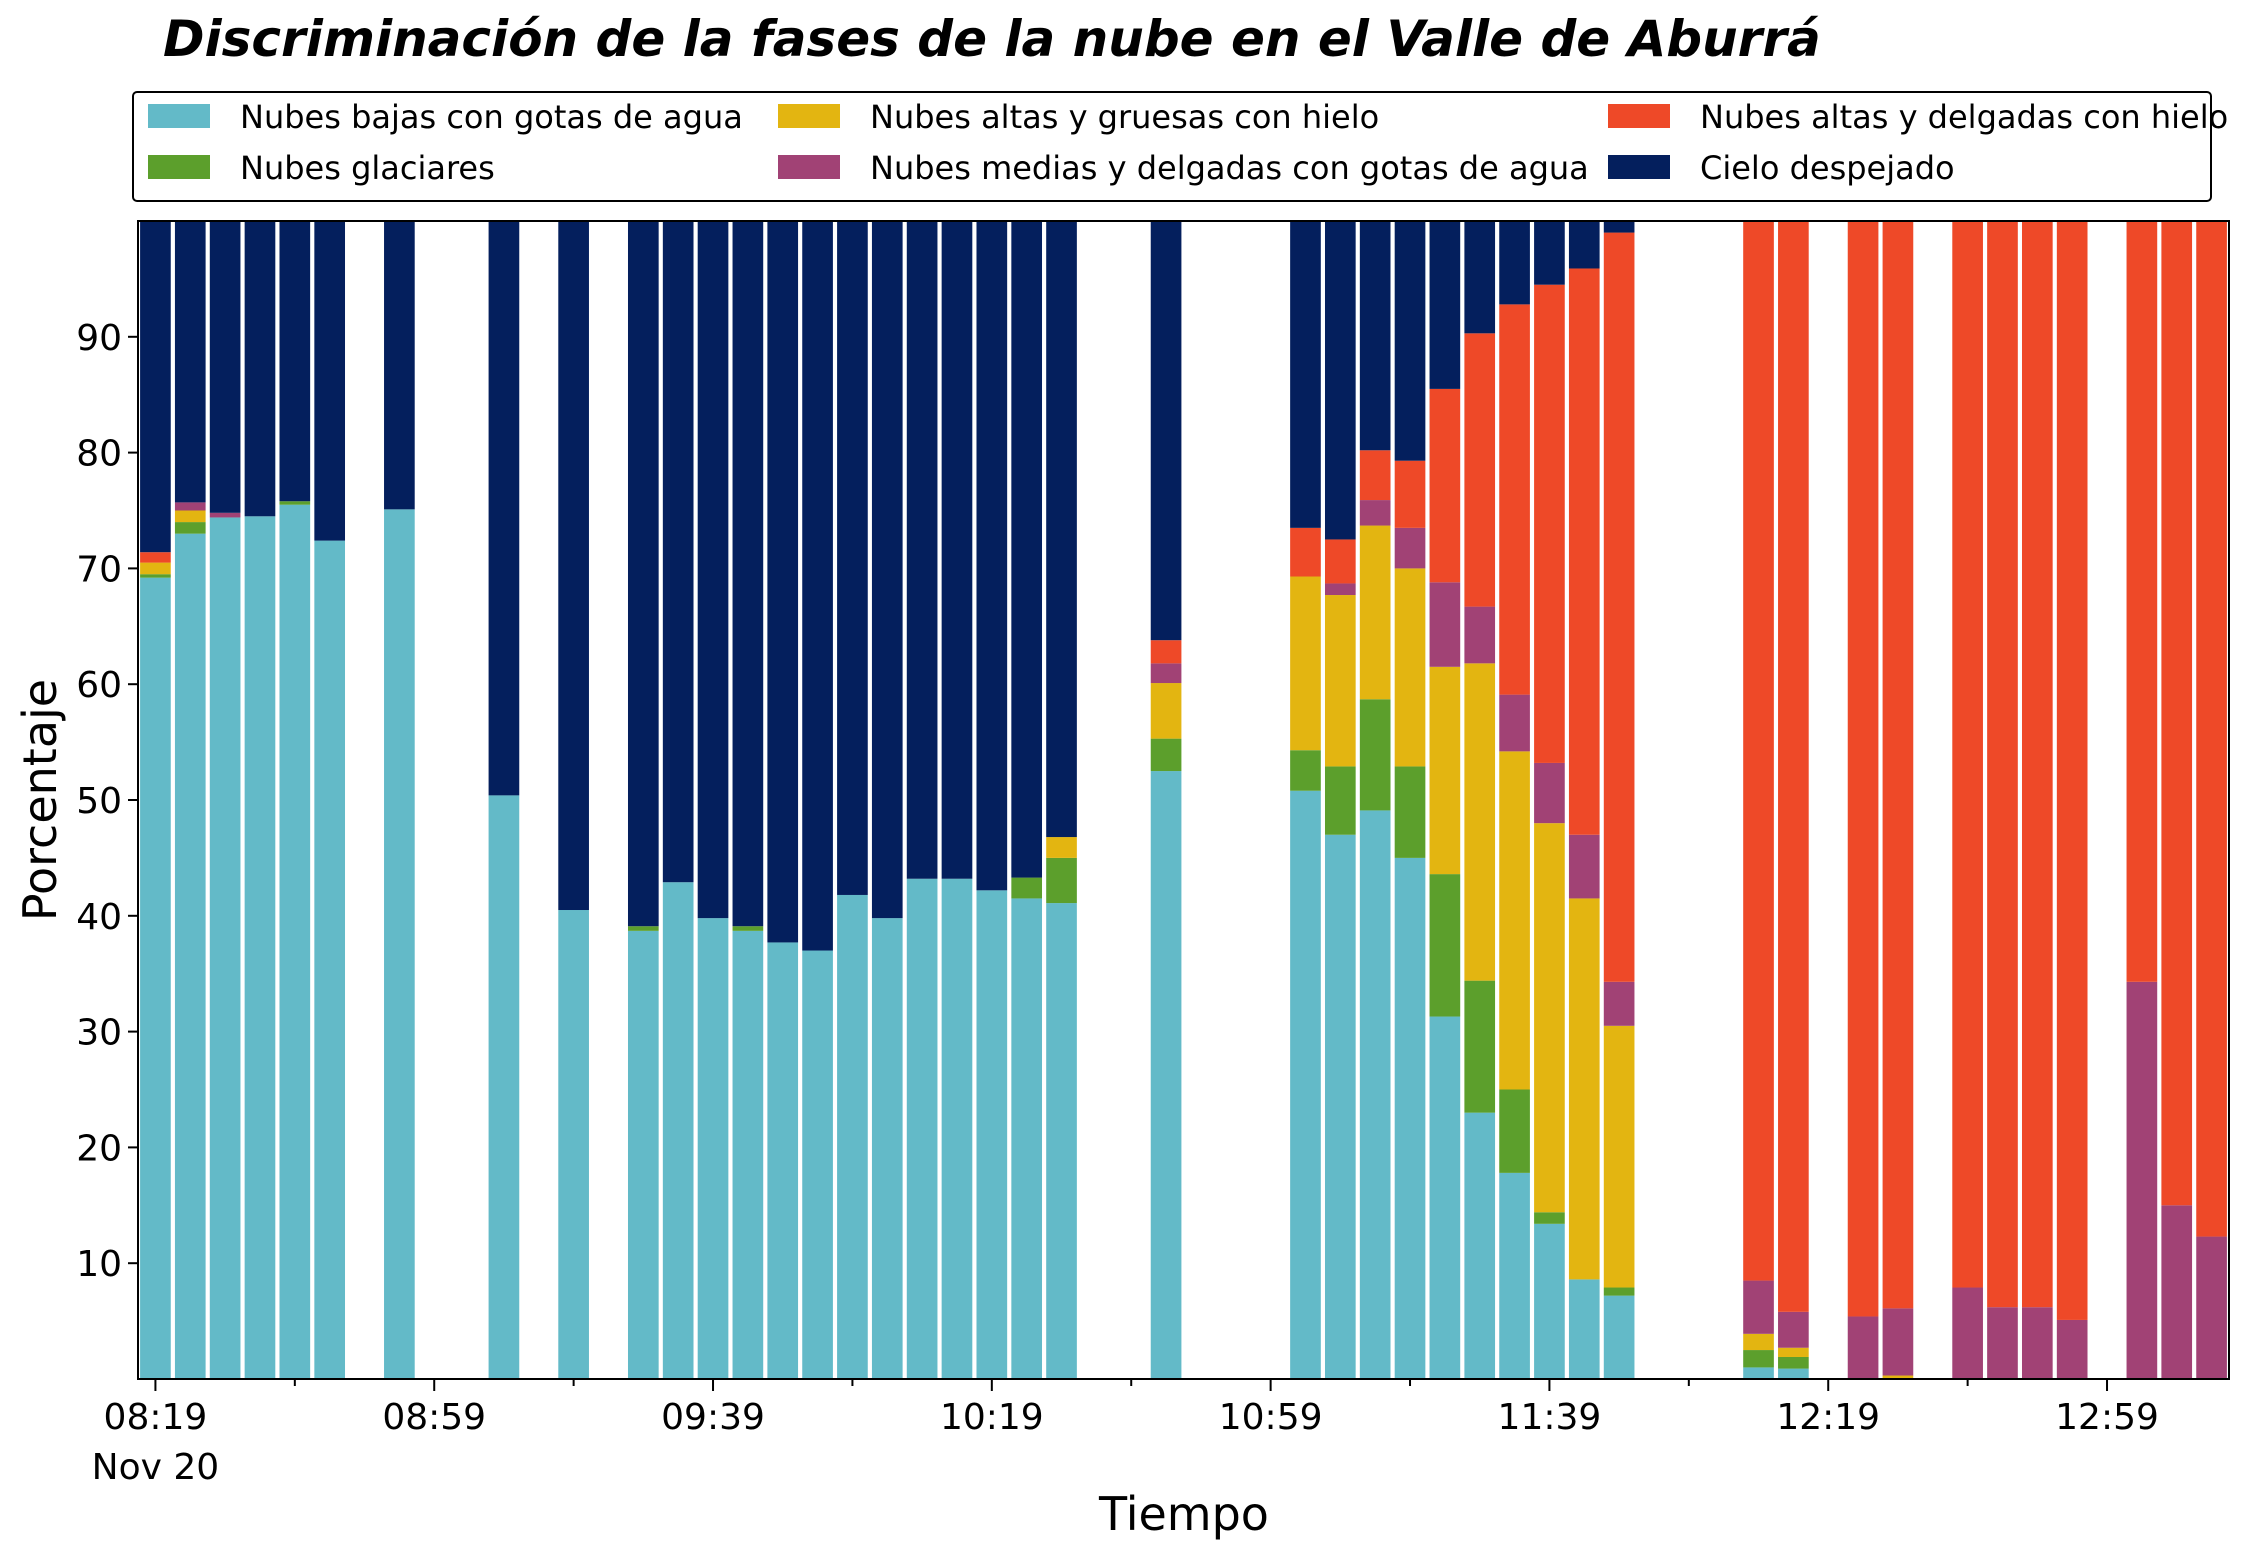 The width and height of the screenshot is (2244, 1559). Describe the element at coordinates (1271, 1417) in the screenshot. I see `x-tick-label: 10:59` at that location.